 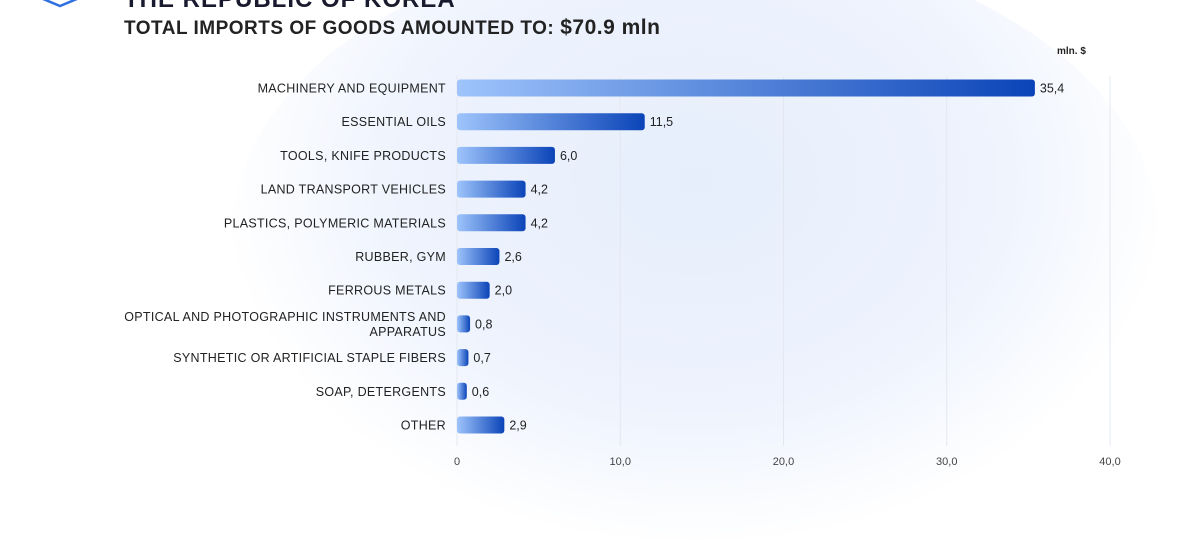 I want to click on category-label: TOOLS, KNIFE PRODUCTS, so click(x=363, y=156).